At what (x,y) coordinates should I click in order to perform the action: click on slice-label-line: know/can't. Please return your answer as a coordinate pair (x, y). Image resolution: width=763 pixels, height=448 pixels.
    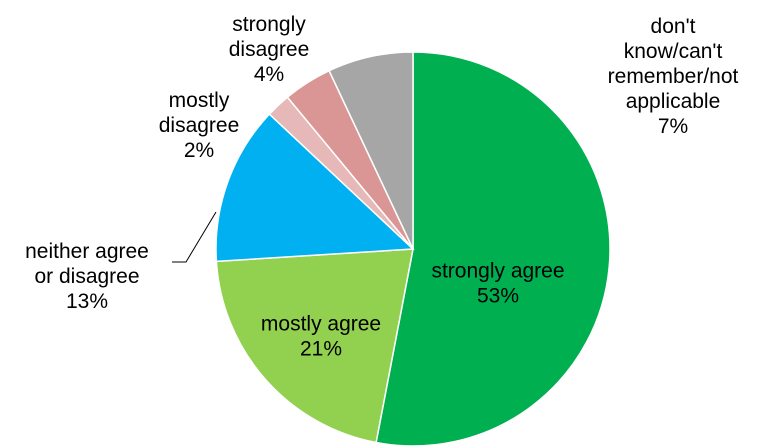
    Looking at the image, I should click on (673, 51).